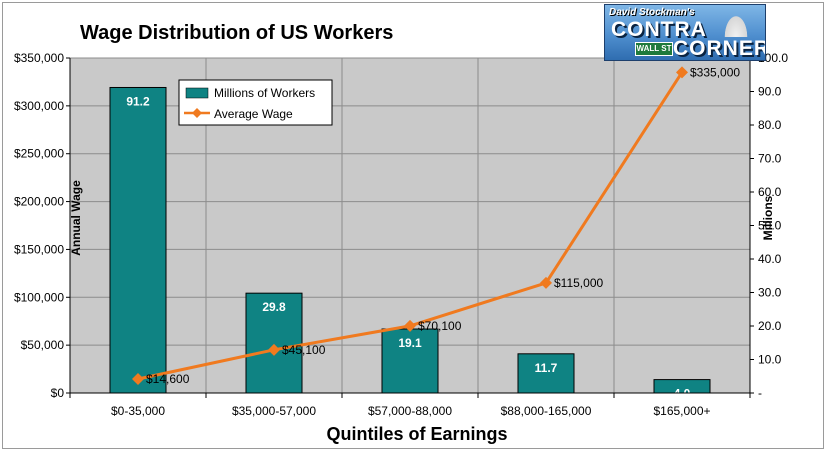  What do you see at coordinates (138, 101) in the screenshot?
I see `bar-data-label: 91.2` at bounding box center [138, 101].